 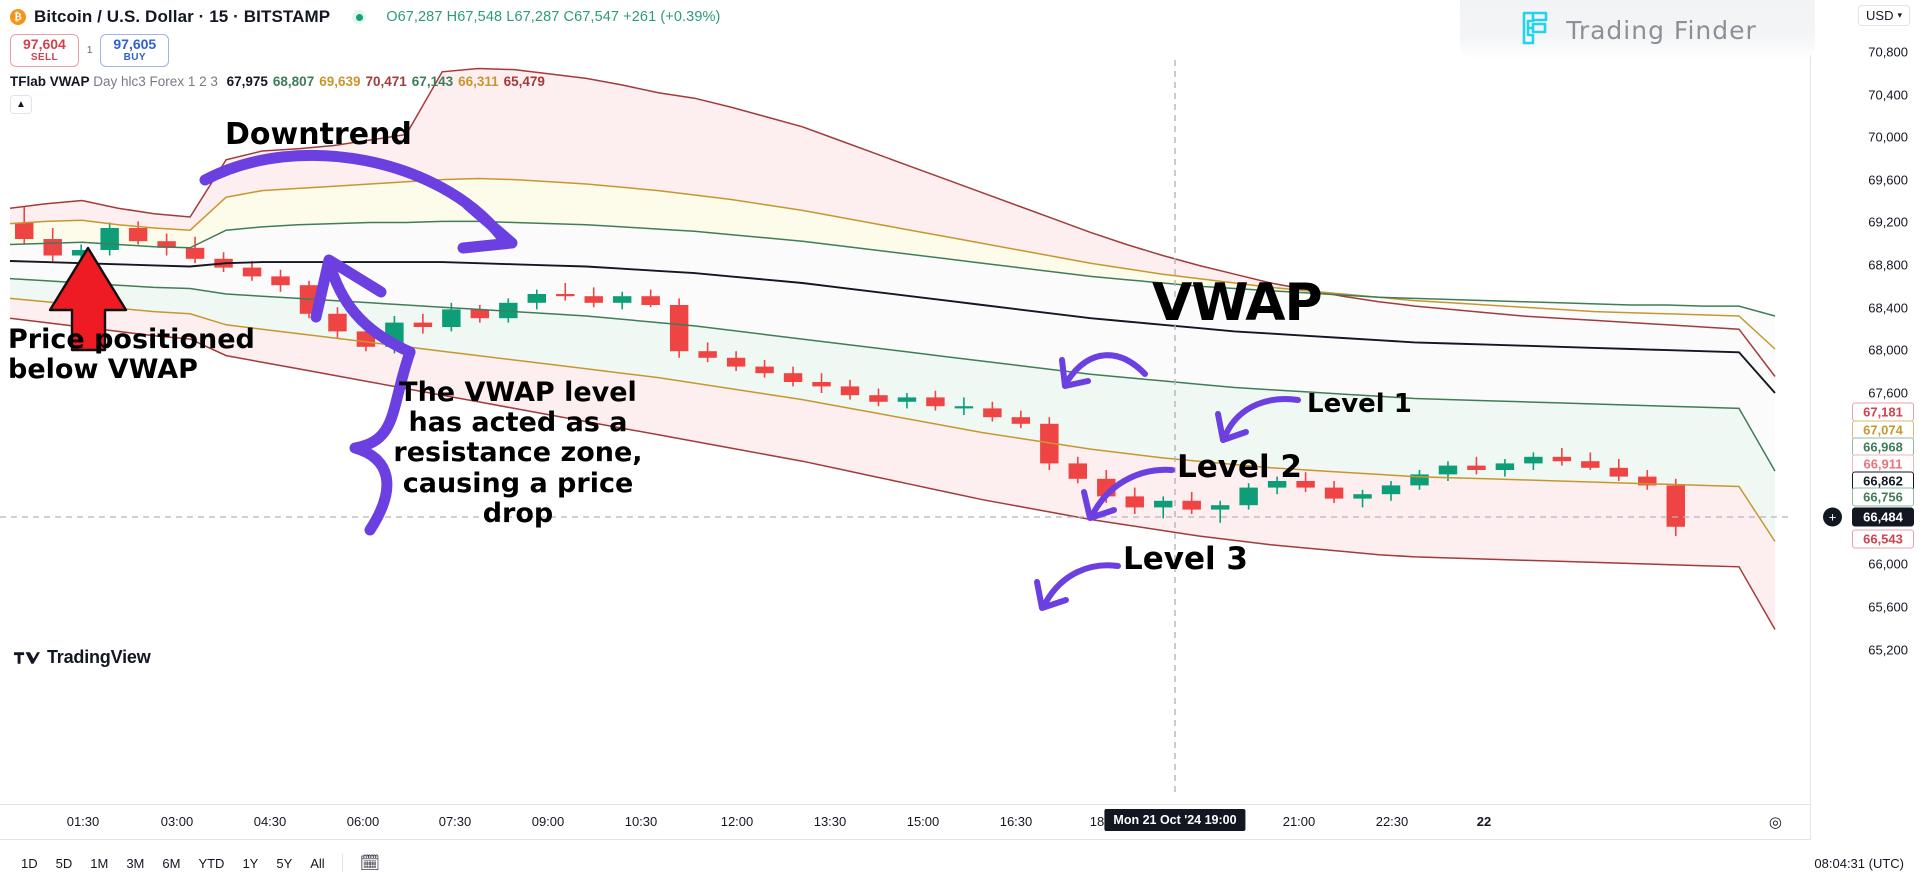 I want to click on indicator-price-tag-0: 67,181, so click(x=1883, y=412).